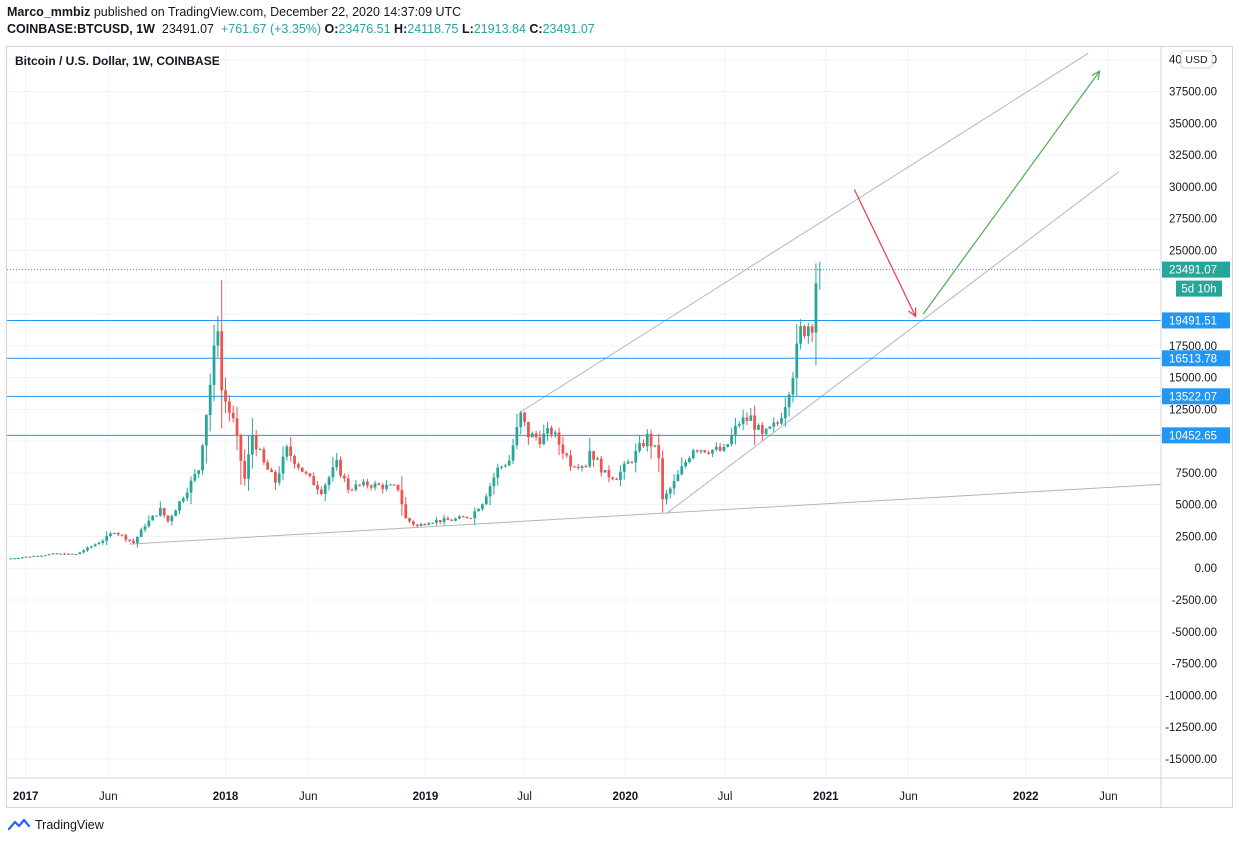  Describe the element at coordinates (1193, 321) in the screenshot. I see `level-label: 19491.51` at that location.